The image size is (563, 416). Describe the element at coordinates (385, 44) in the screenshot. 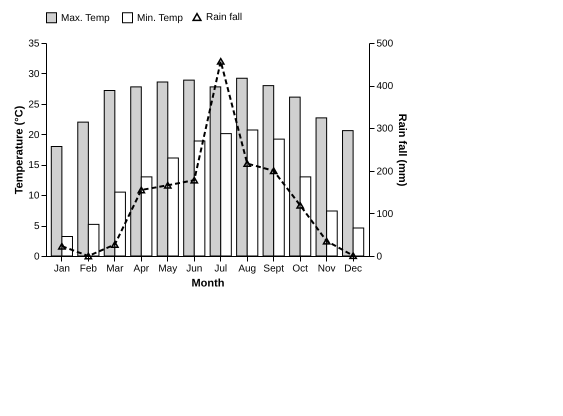

I see `y2-tick-label: 500` at that location.